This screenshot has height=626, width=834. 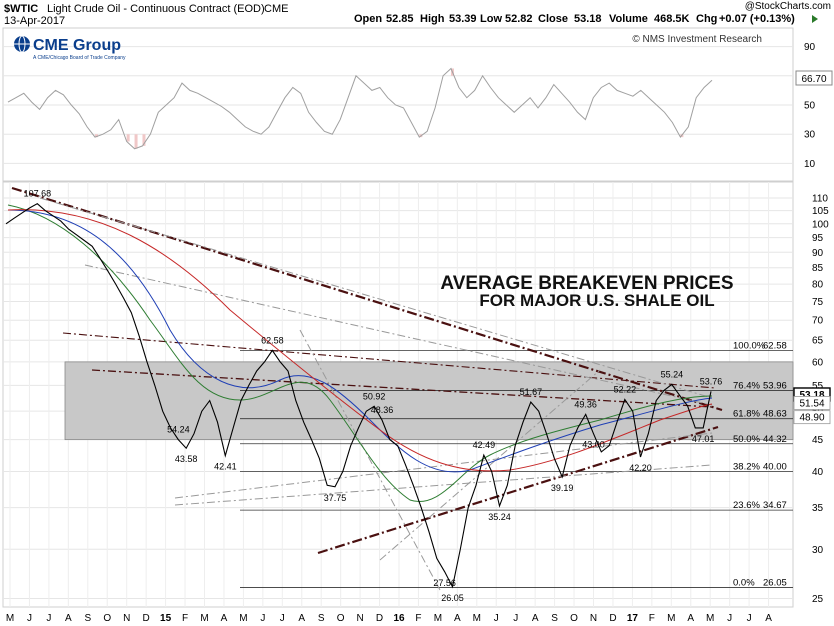 What do you see at coordinates (820, 199) in the screenshot?
I see `price-y-tick: 110` at bounding box center [820, 199].